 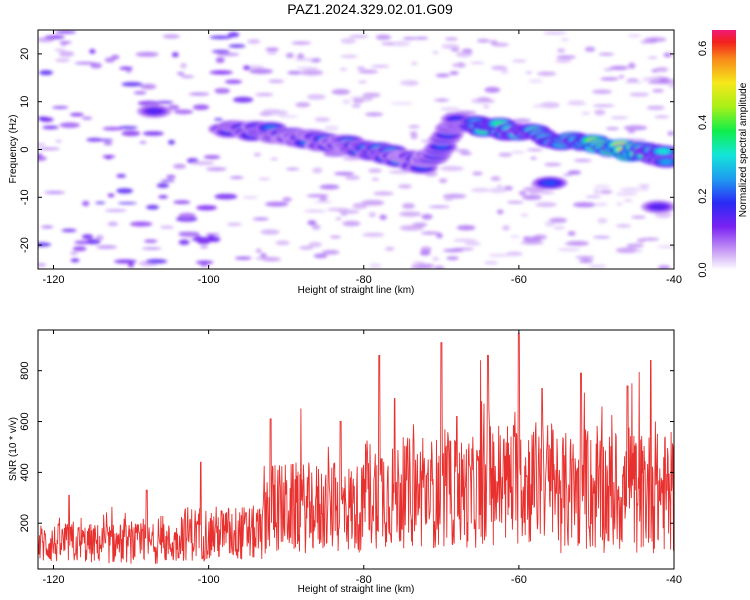 I want to click on y-tick-label: 400, so click(x=25, y=472).